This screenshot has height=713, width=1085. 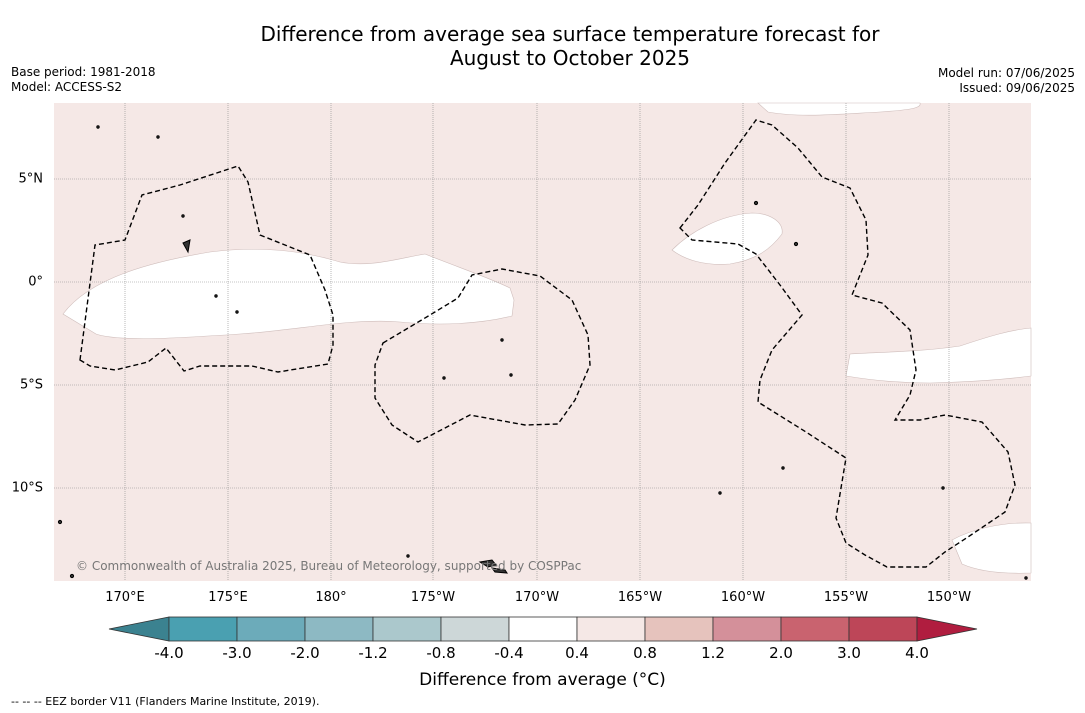 What do you see at coordinates (849, 653) in the screenshot?
I see `colorbar-tick-label: 3.0` at bounding box center [849, 653].